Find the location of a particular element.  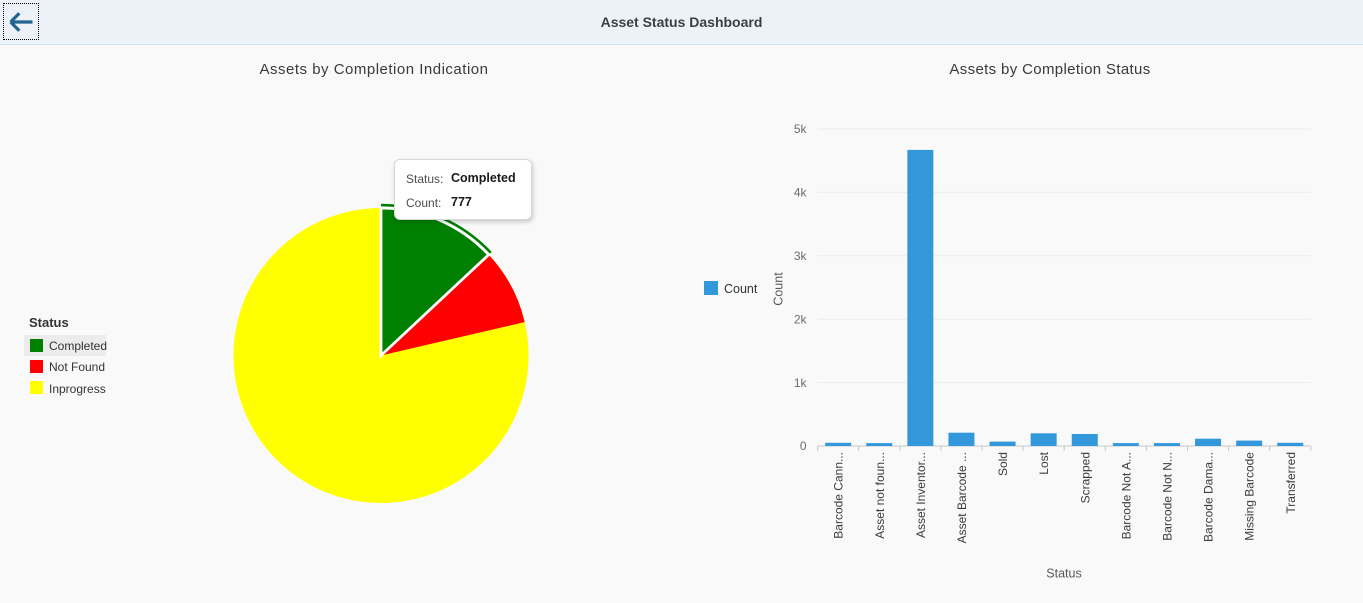

svg-text: Count is located at coordinates (778, 289).